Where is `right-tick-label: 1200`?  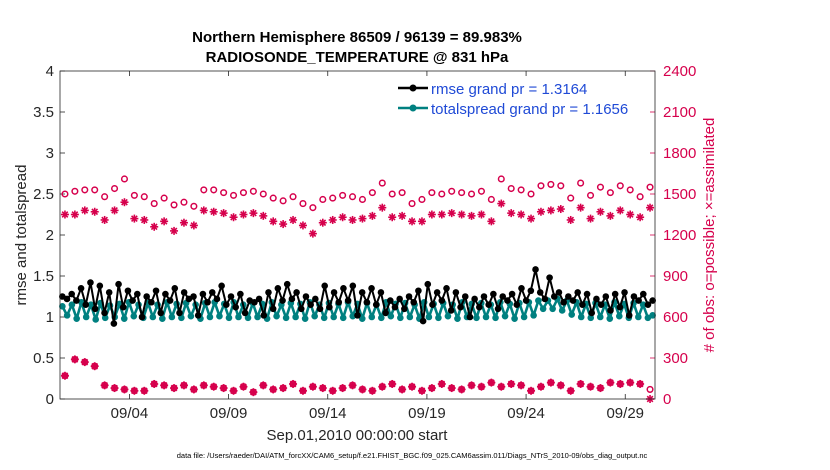
right-tick-label: 1200 is located at coordinates (679, 235).